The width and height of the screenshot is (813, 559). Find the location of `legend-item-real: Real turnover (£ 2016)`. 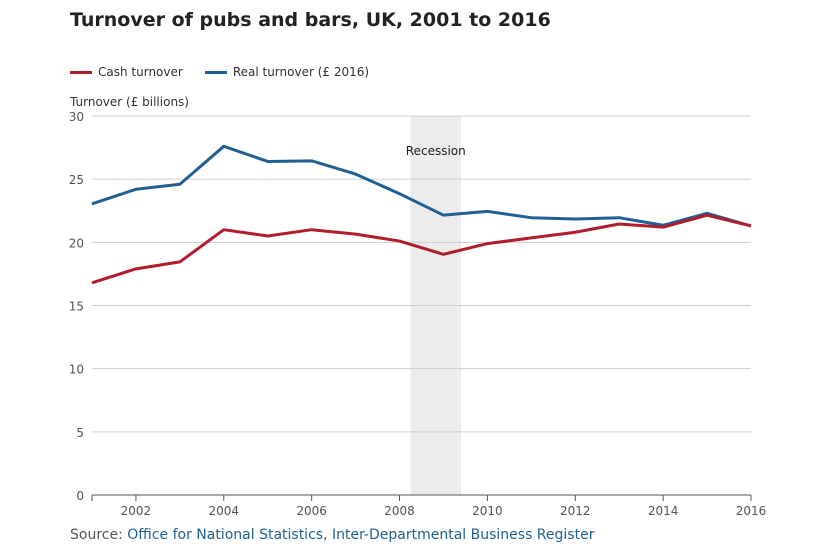

legend-item-real: Real turnover (£ 2016) is located at coordinates (287, 72).